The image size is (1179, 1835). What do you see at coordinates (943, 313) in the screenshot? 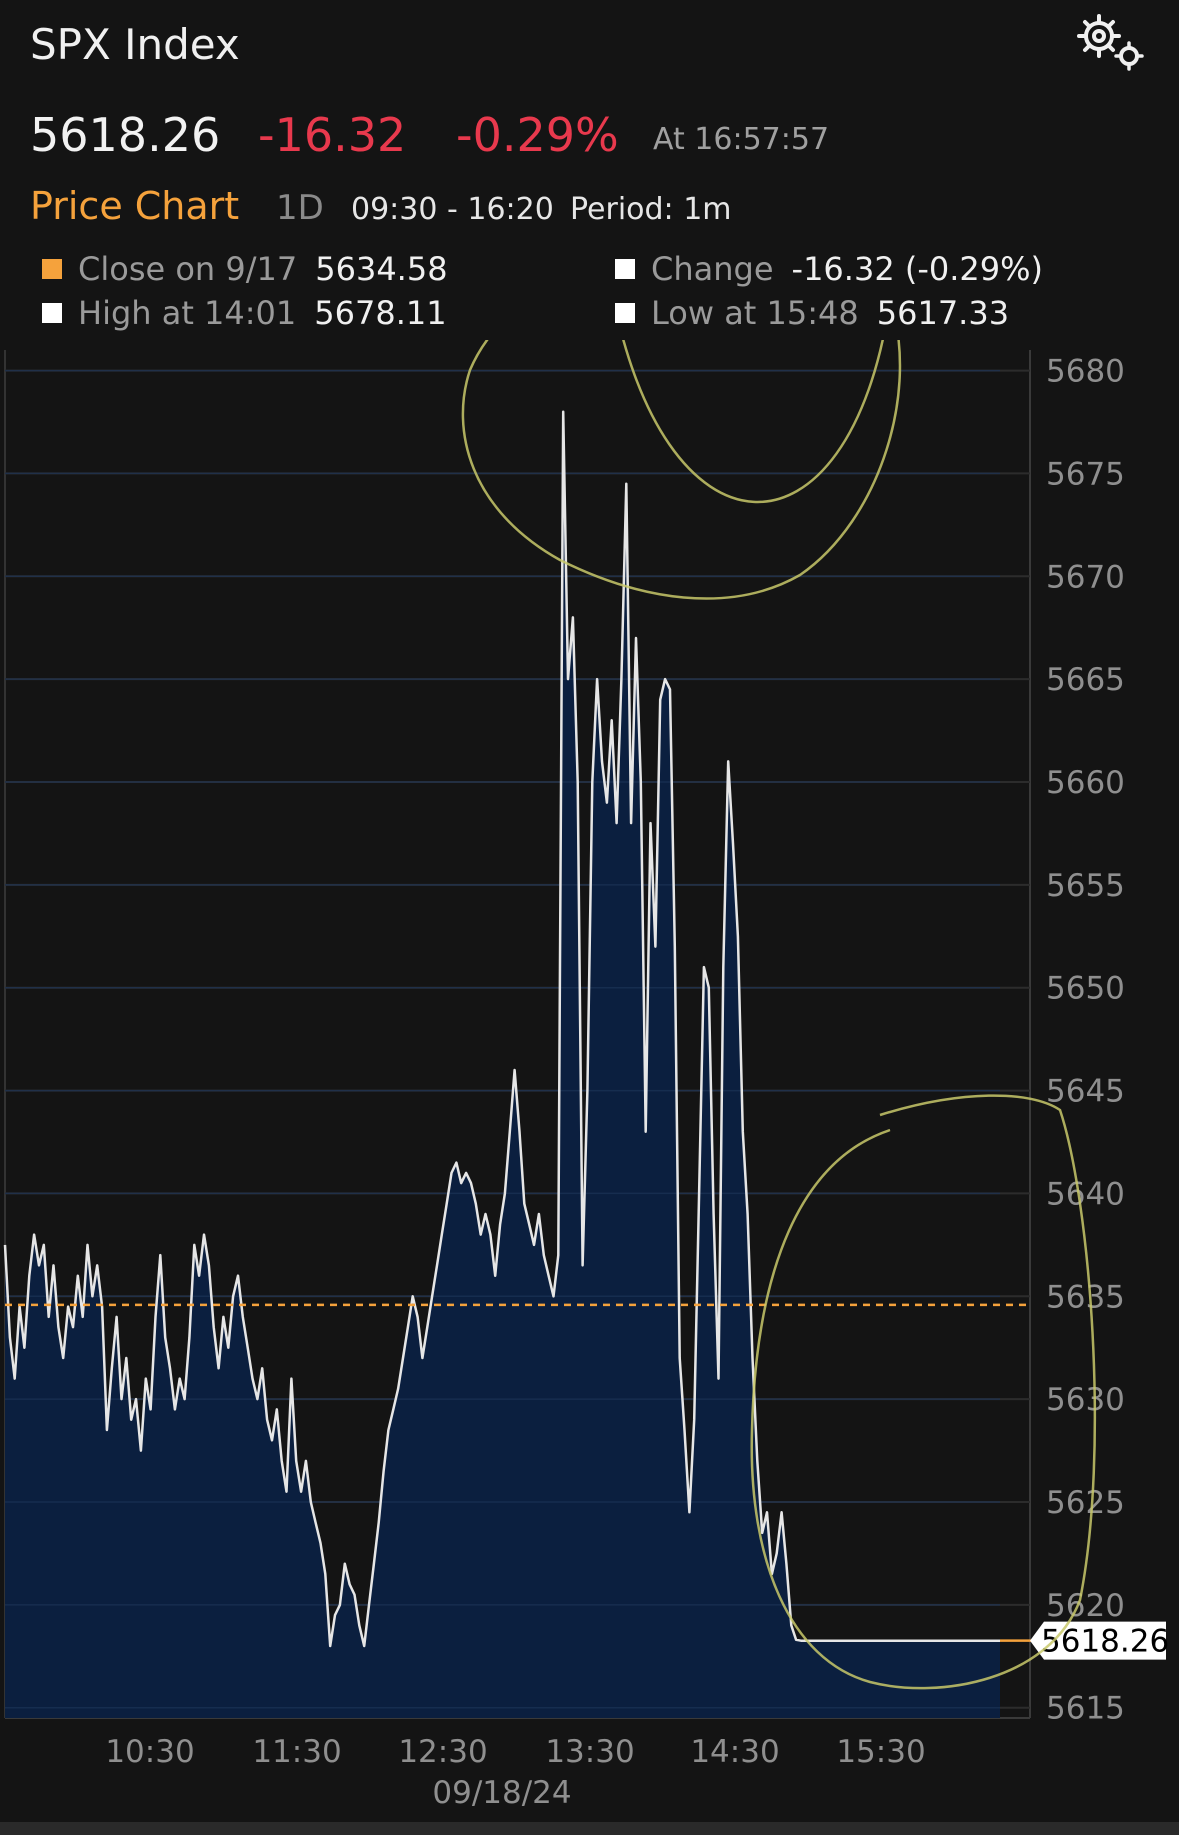
I see `stat-low-value: 5617.33` at bounding box center [943, 313].